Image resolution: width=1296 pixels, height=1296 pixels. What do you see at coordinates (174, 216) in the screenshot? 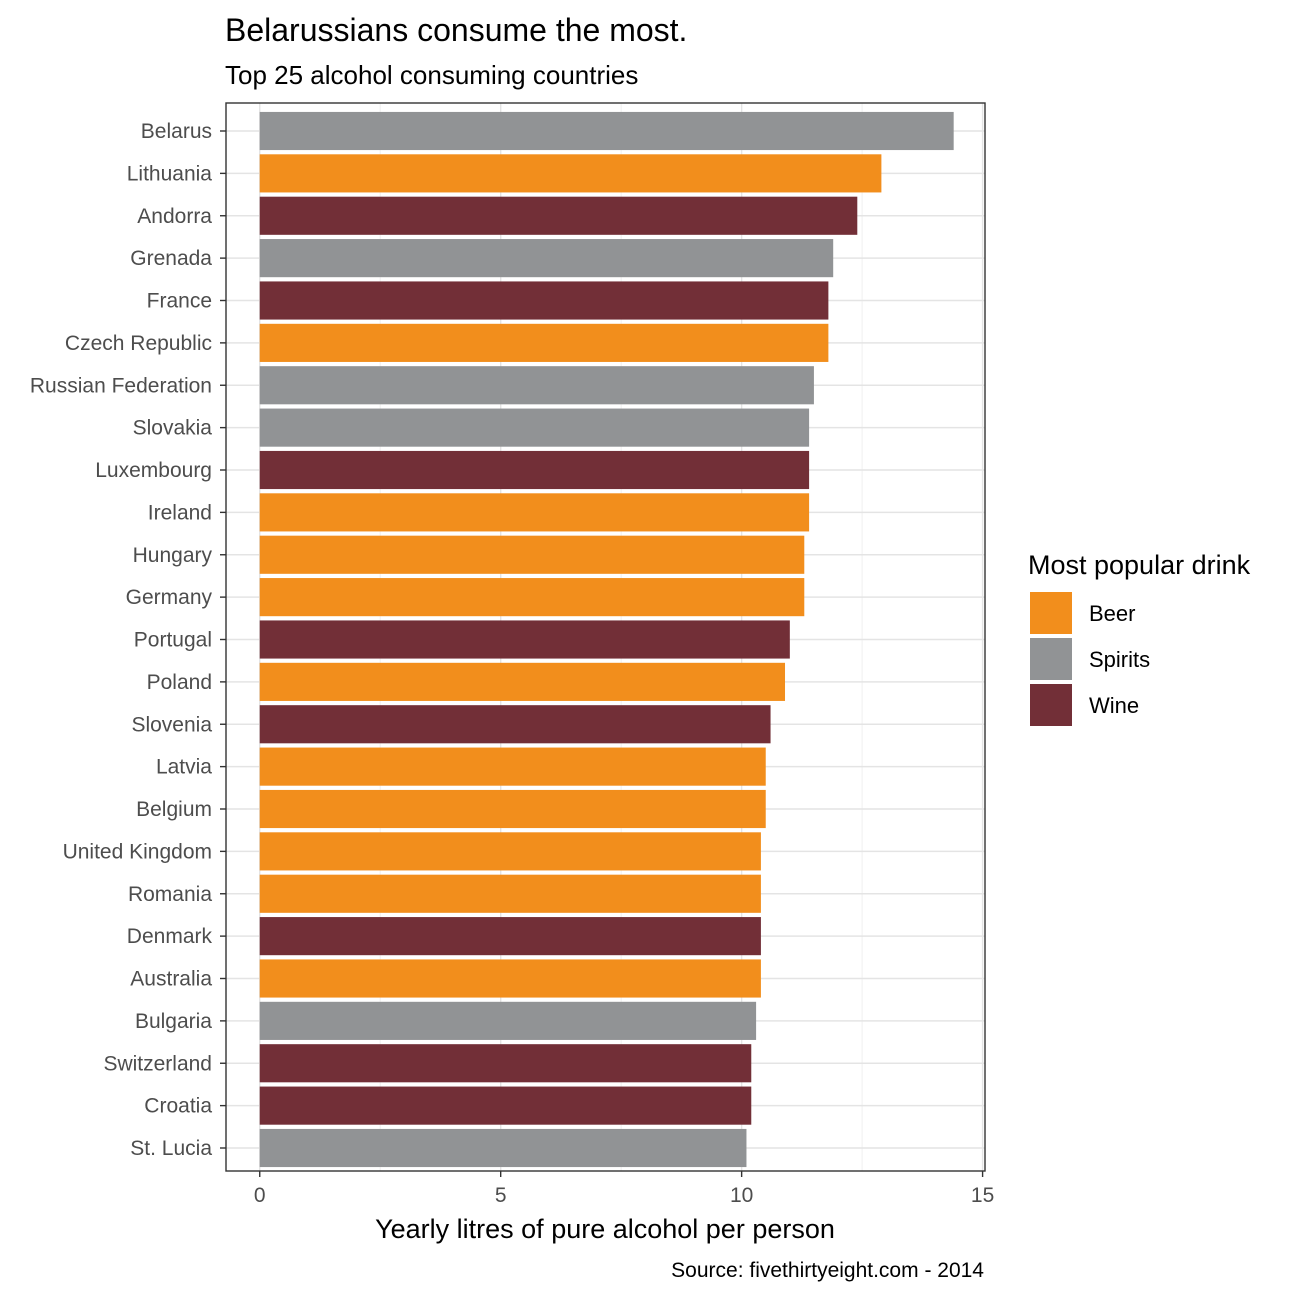
I see `category-label: Andorra` at bounding box center [174, 216].